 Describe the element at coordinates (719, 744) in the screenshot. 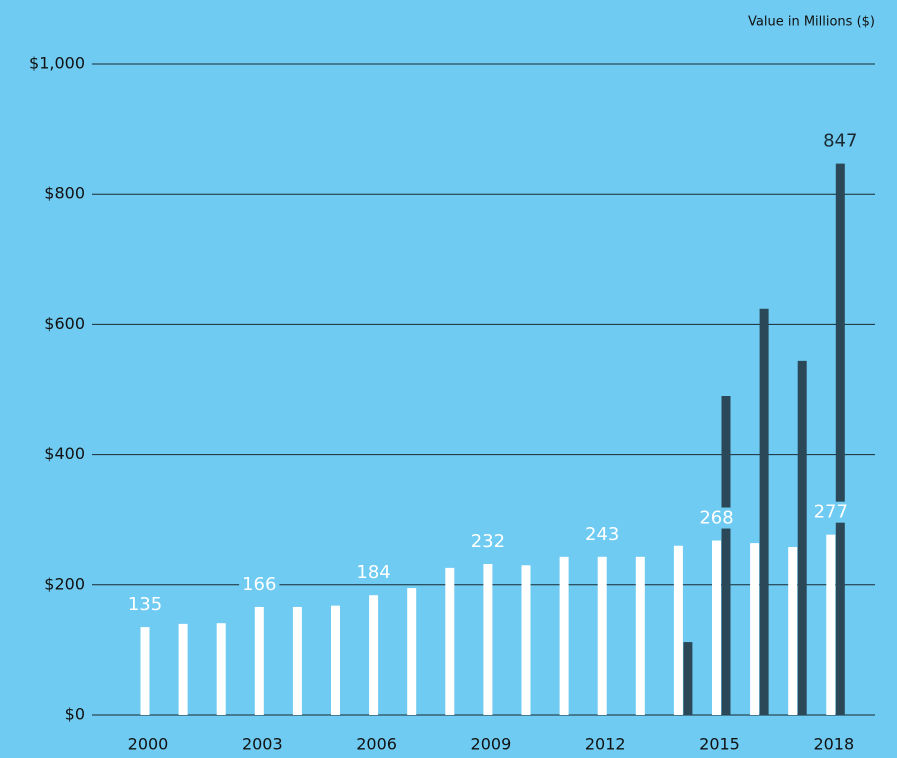

I see `x-tick-label: 2015` at that location.